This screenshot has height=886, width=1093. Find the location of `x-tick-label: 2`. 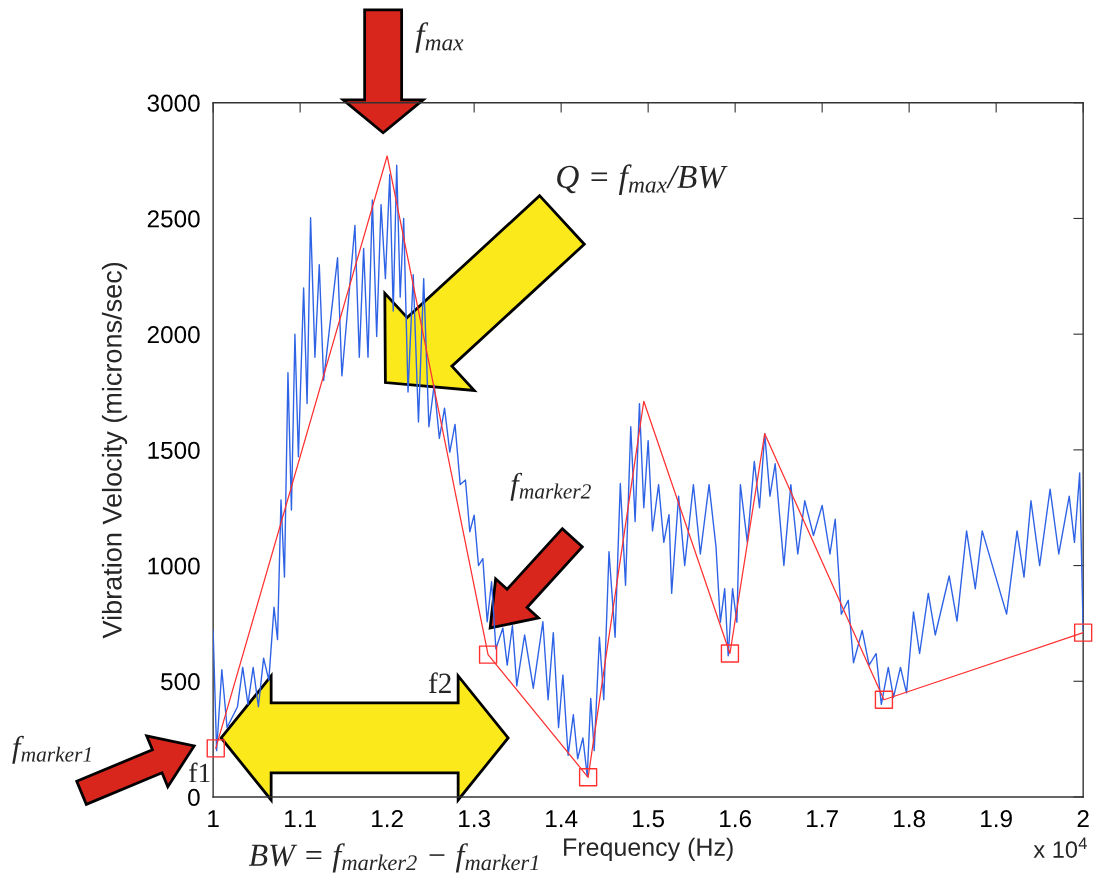

x-tick-label: 2 is located at coordinates (1083, 819).